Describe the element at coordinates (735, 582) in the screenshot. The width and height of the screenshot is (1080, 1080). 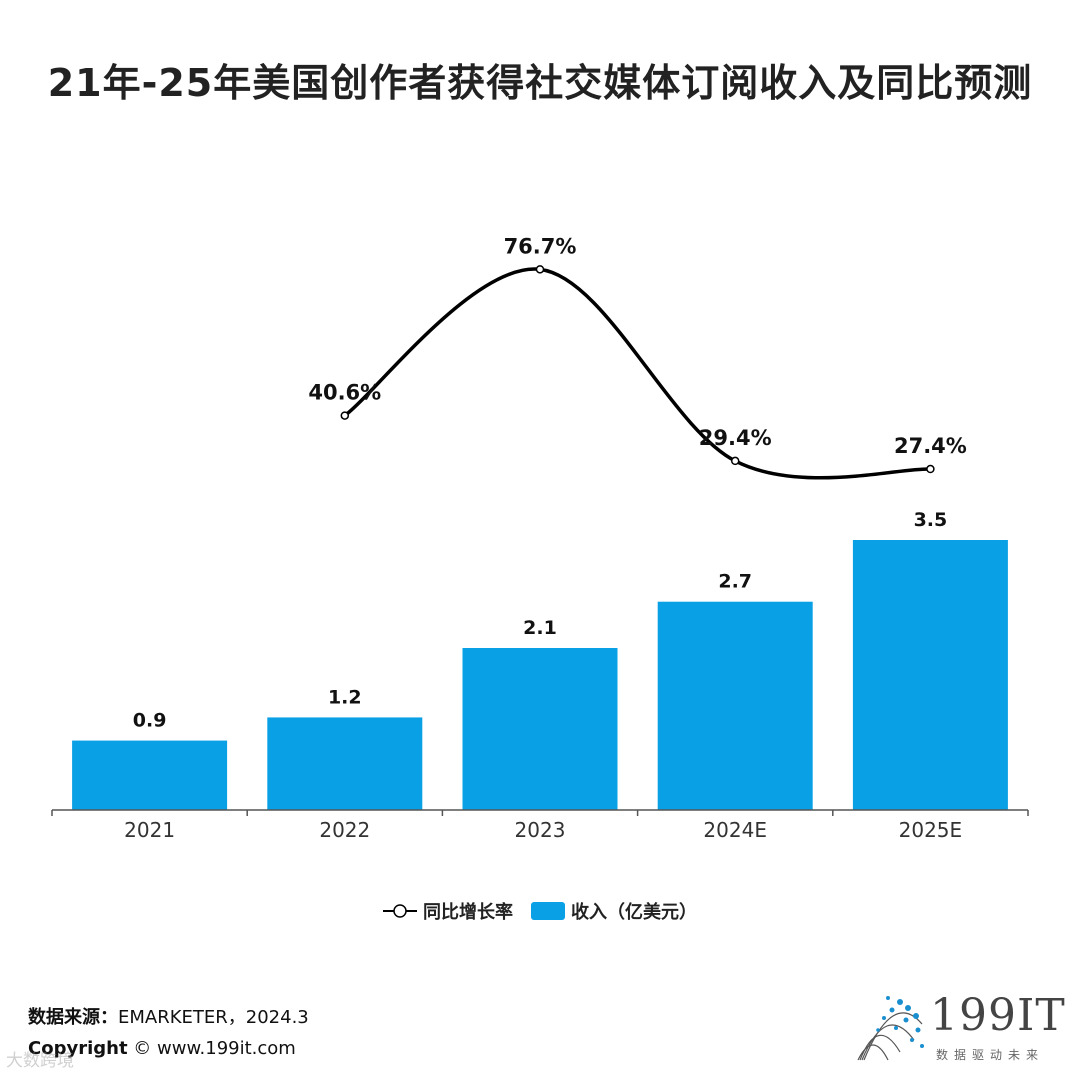
I see `bar-value-label-2024E: 2.7` at that location.